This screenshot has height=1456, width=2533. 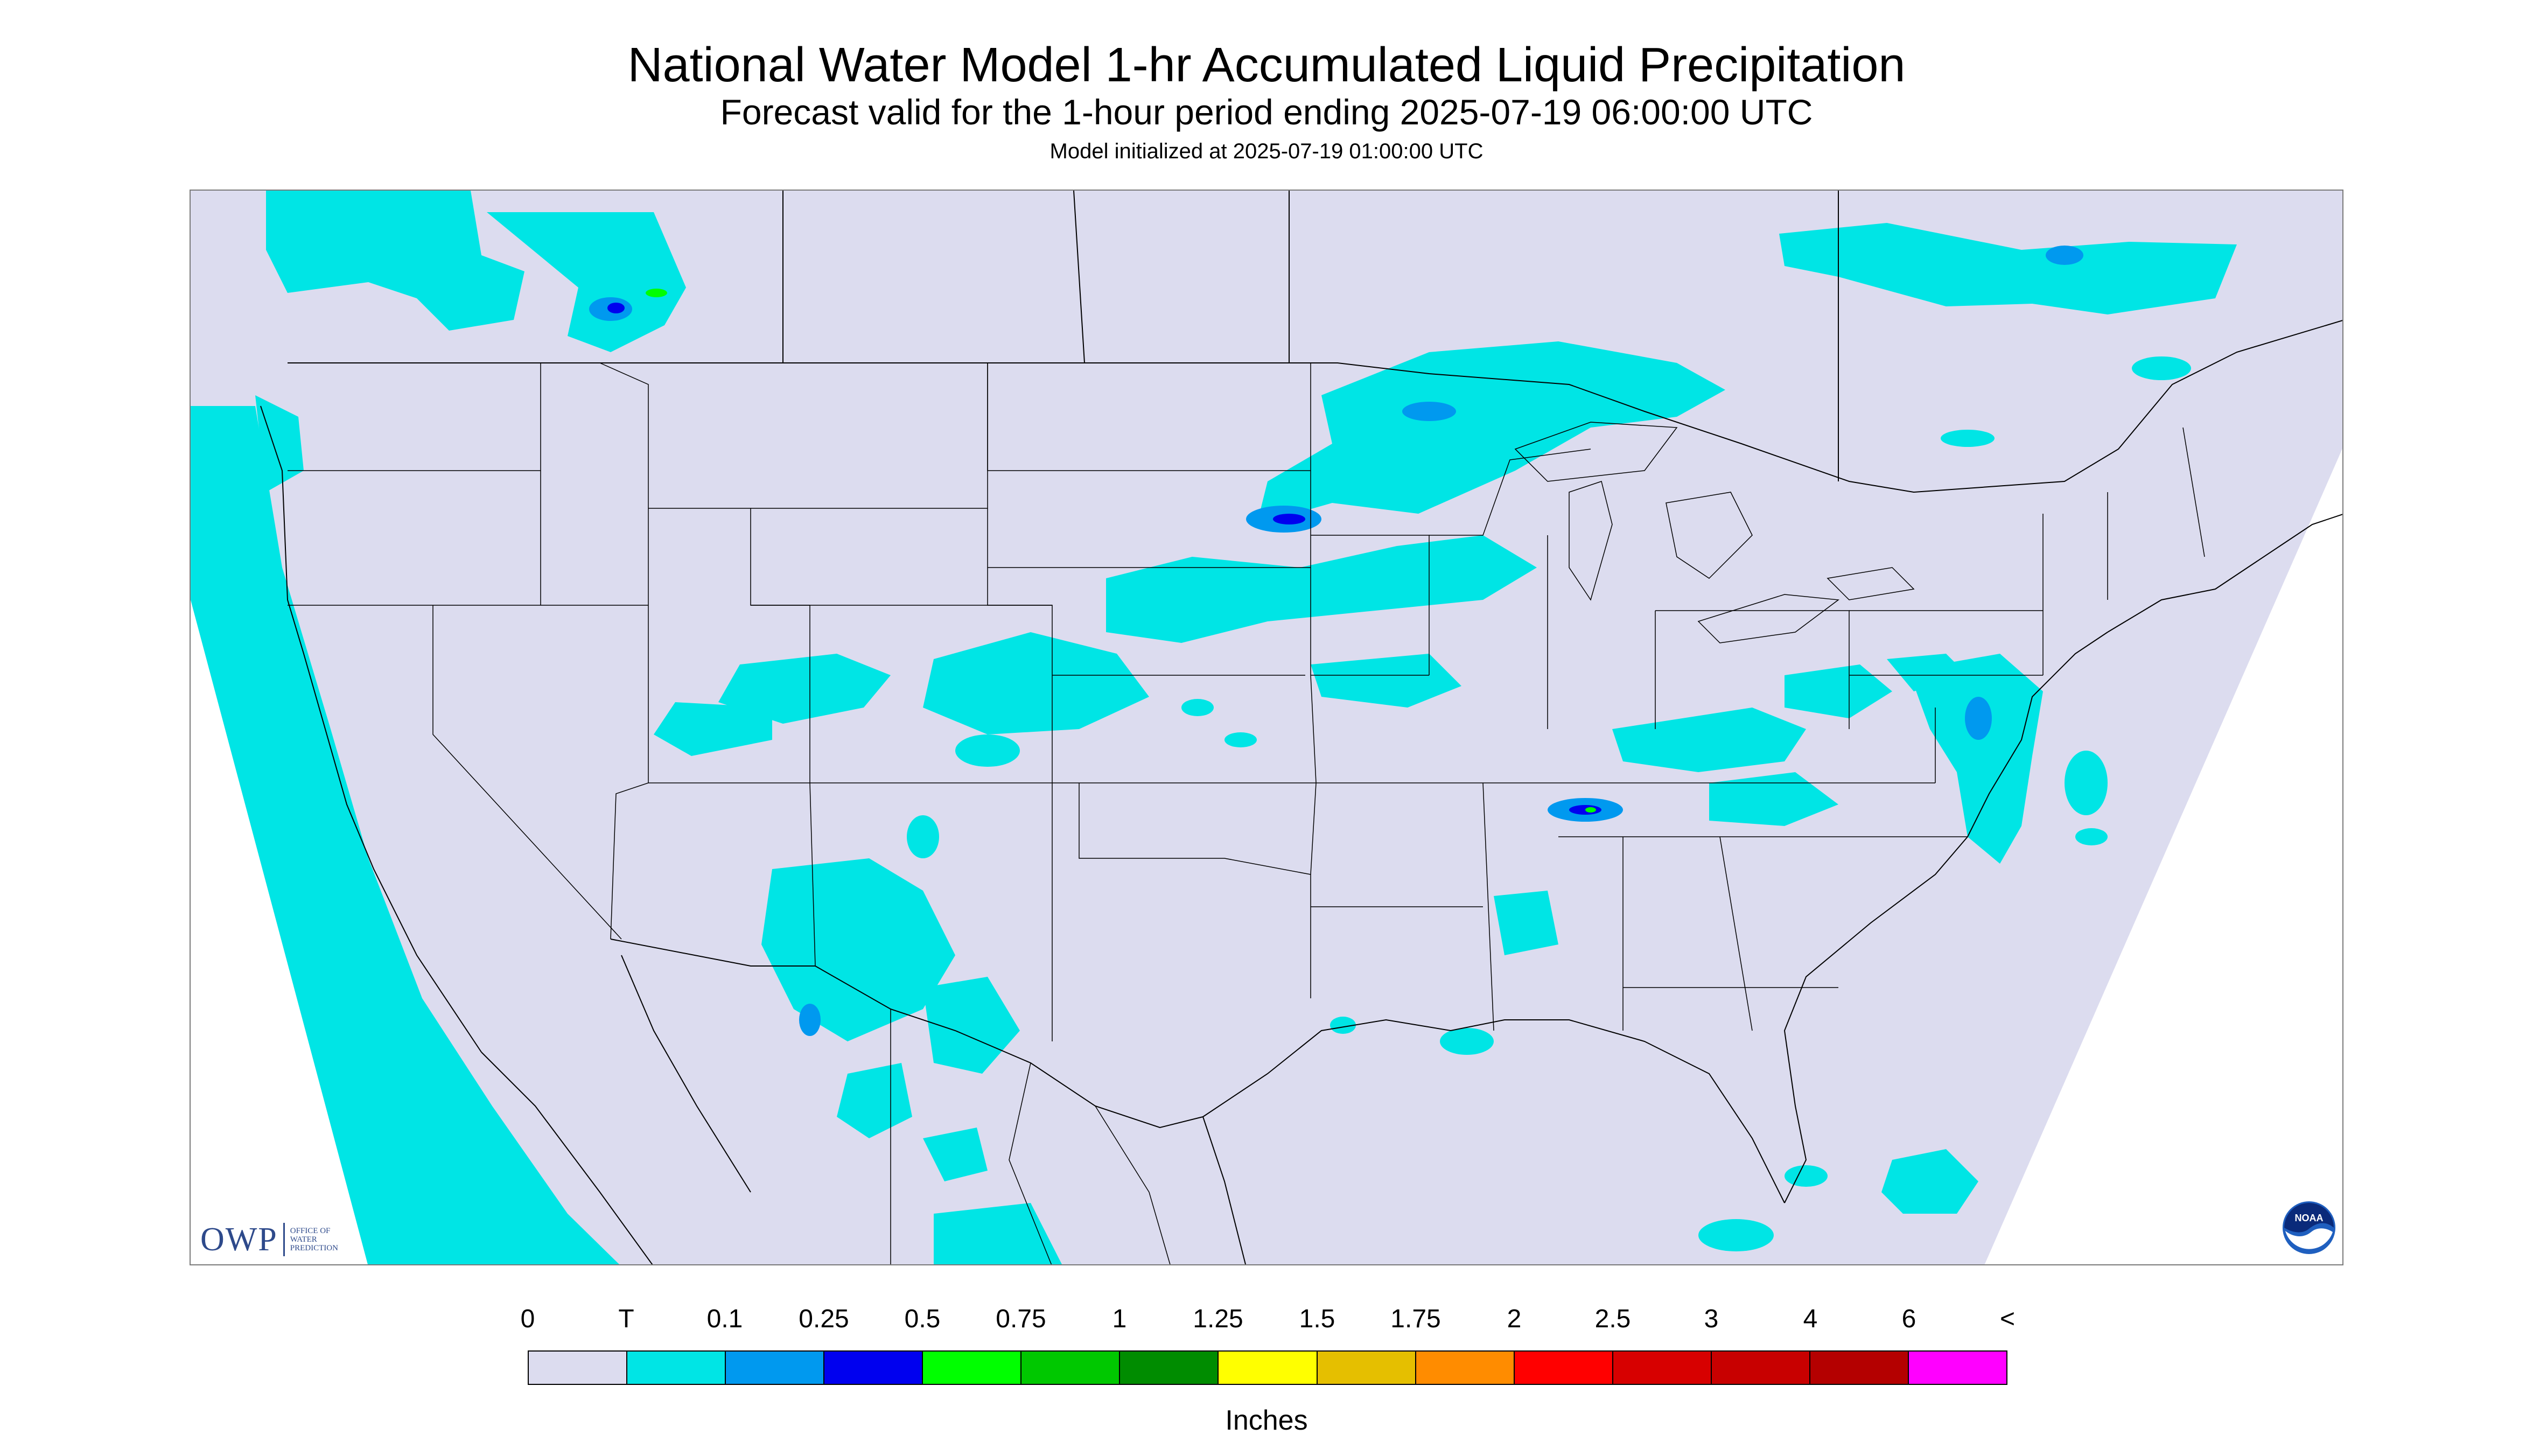 What do you see at coordinates (314, 1239) in the screenshot?
I see `owp-logo-subtext: OFFICE OF WATER PREDICTION` at bounding box center [314, 1239].